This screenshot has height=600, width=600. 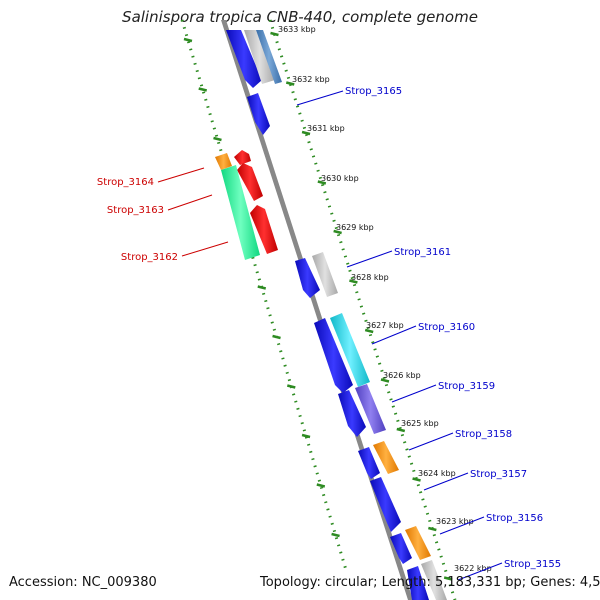 What do you see at coordinates (385, 325) in the screenshot?
I see `scale-tick-label: 3627 kbp` at bounding box center [385, 325].